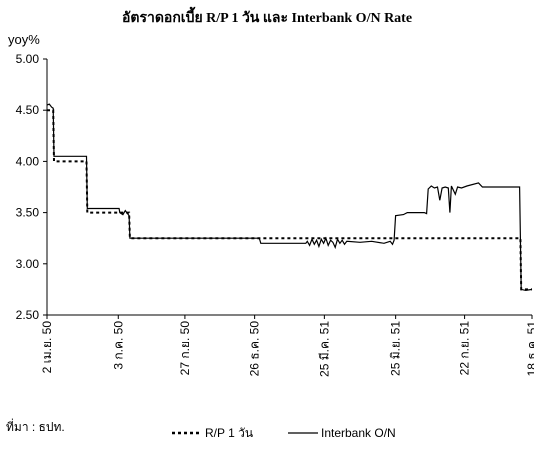  I want to click on y-tick-label: 3.00, so click(28, 264).